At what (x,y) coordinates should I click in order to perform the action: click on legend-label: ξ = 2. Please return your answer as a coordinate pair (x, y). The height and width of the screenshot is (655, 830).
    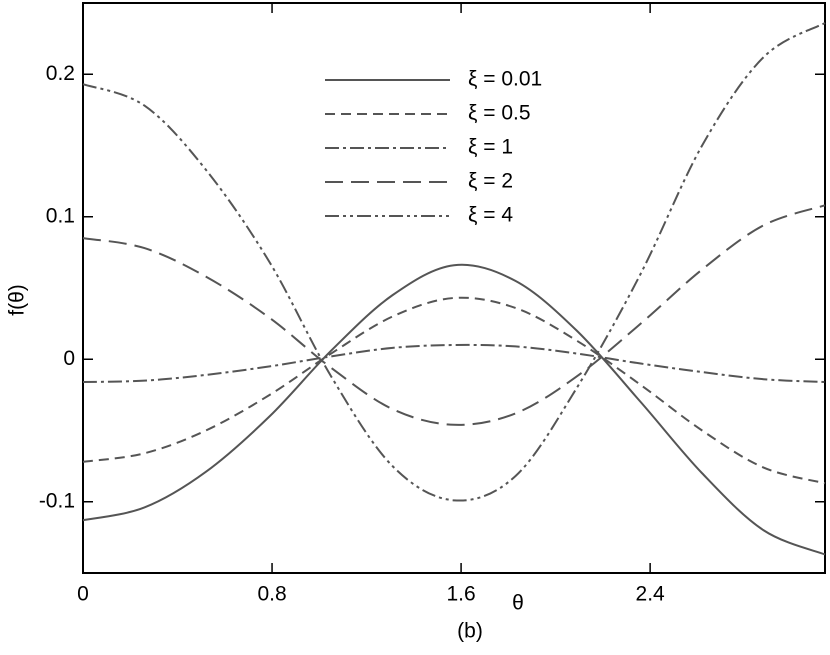
    Looking at the image, I should click on (490, 181).